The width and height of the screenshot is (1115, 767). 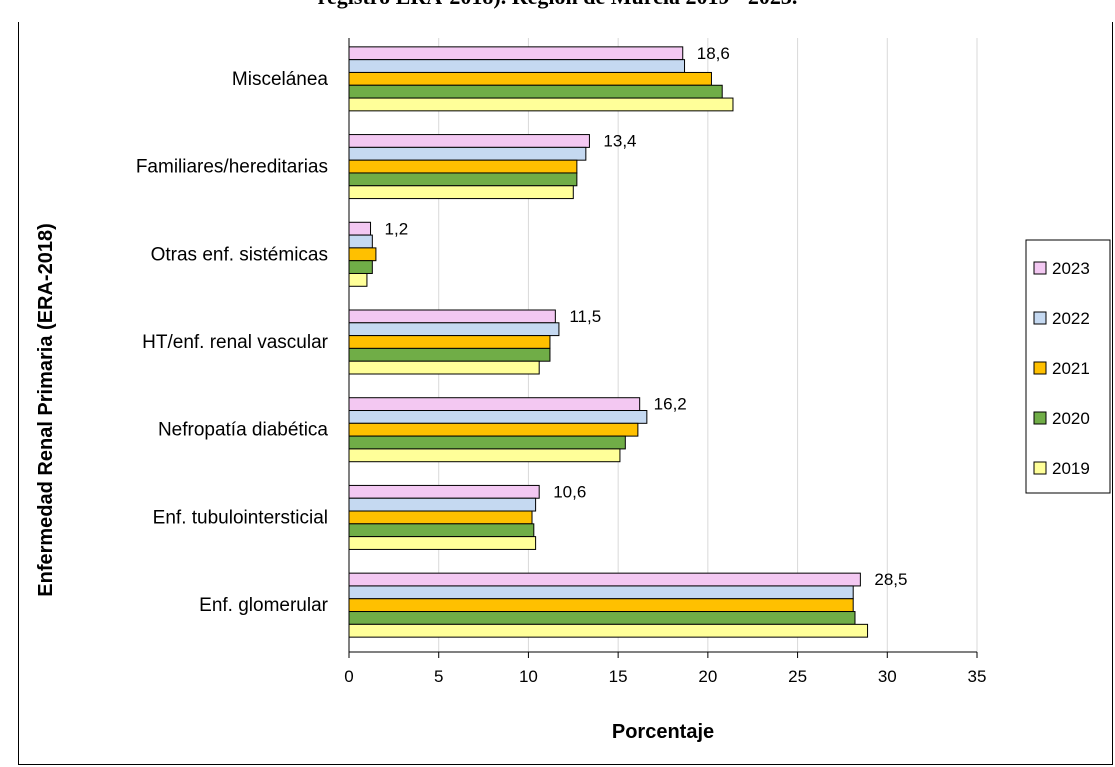 What do you see at coordinates (585, 316) in the screenshot?
I see `data-label: 11,5` at bounding box center [585, 316].